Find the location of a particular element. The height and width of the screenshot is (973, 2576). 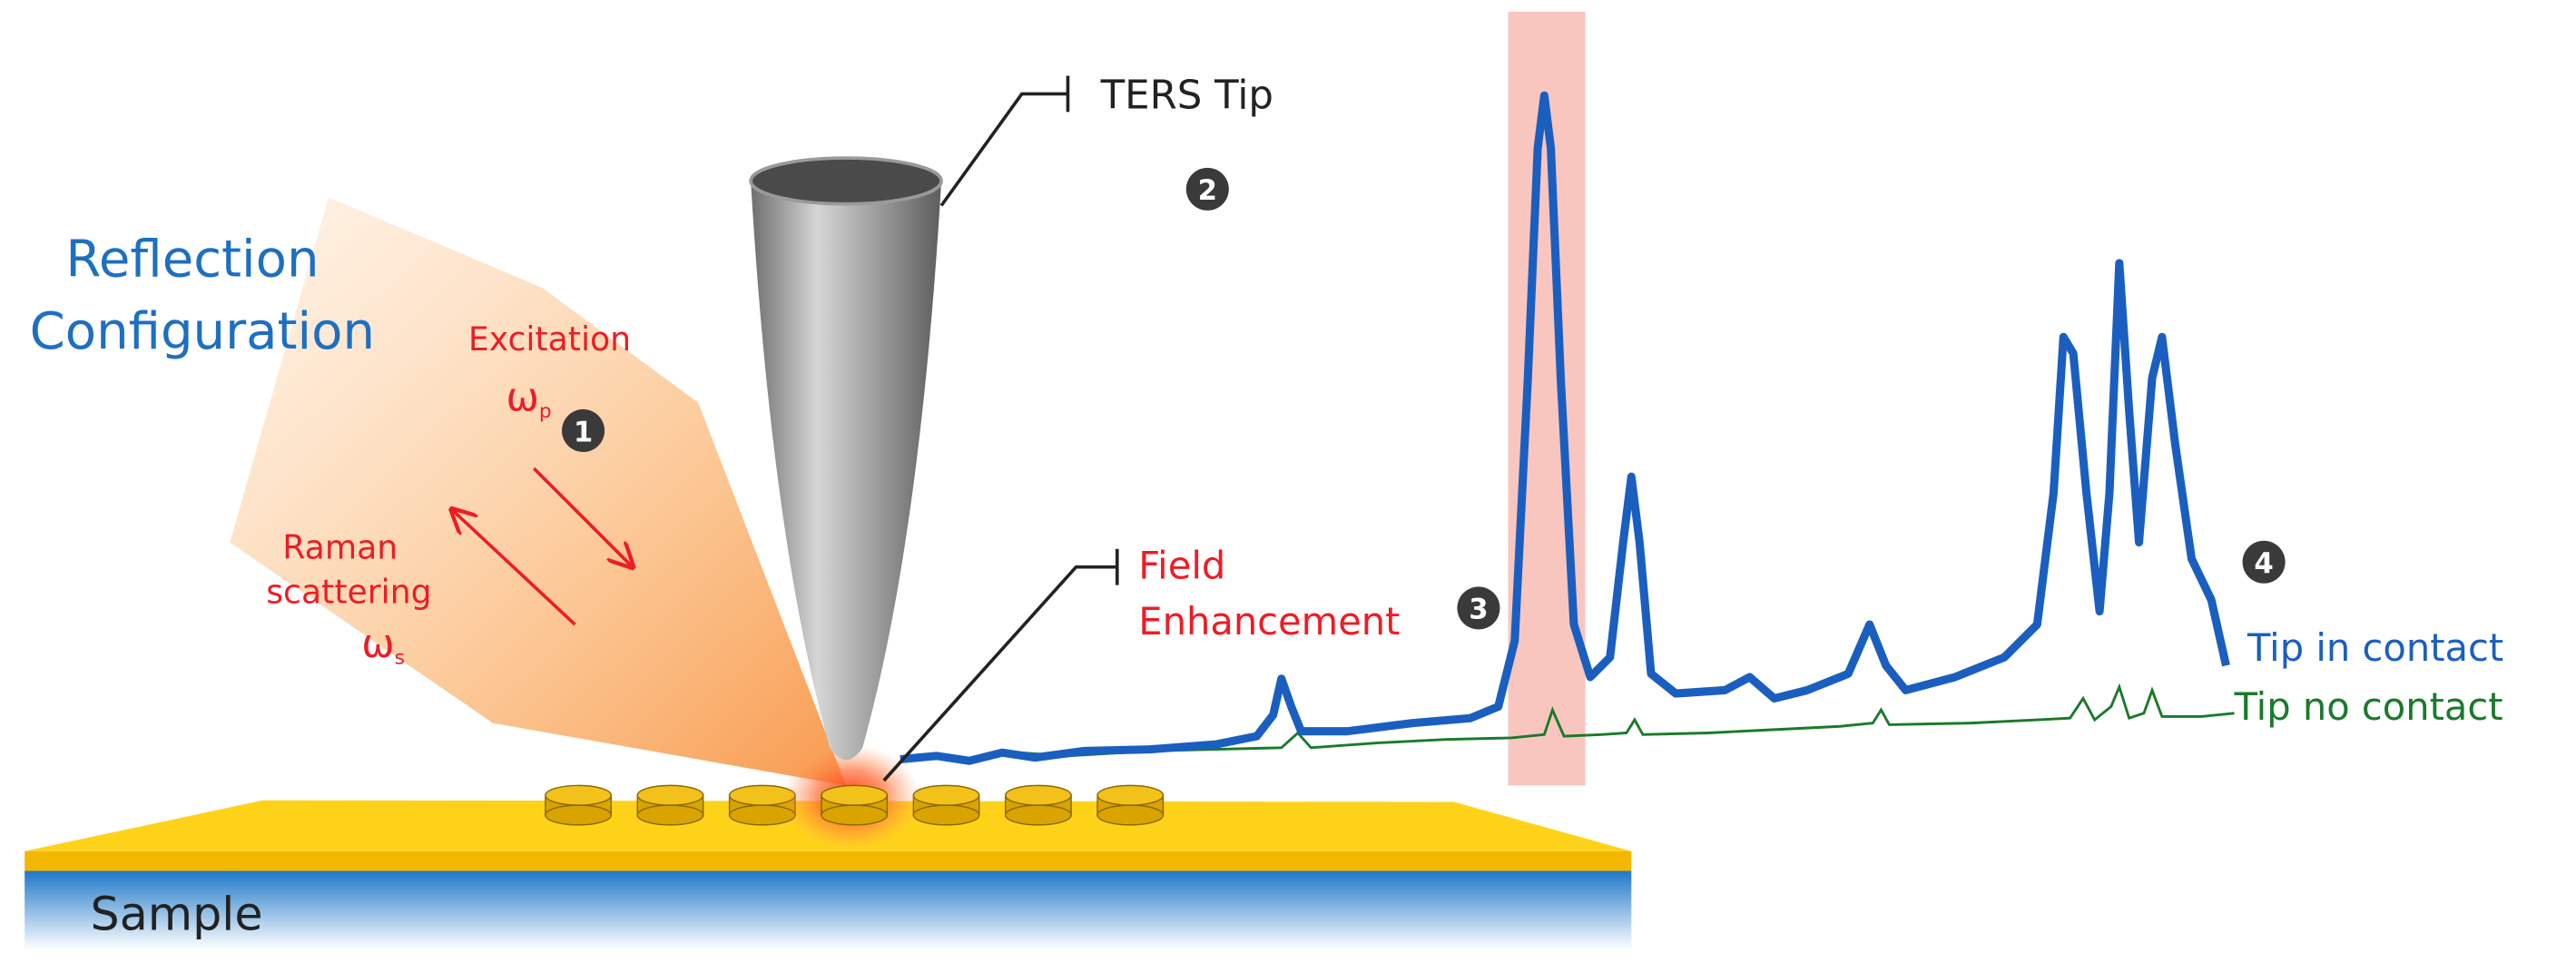

field-label: Enhancement is located at coordinates (1269, 621).